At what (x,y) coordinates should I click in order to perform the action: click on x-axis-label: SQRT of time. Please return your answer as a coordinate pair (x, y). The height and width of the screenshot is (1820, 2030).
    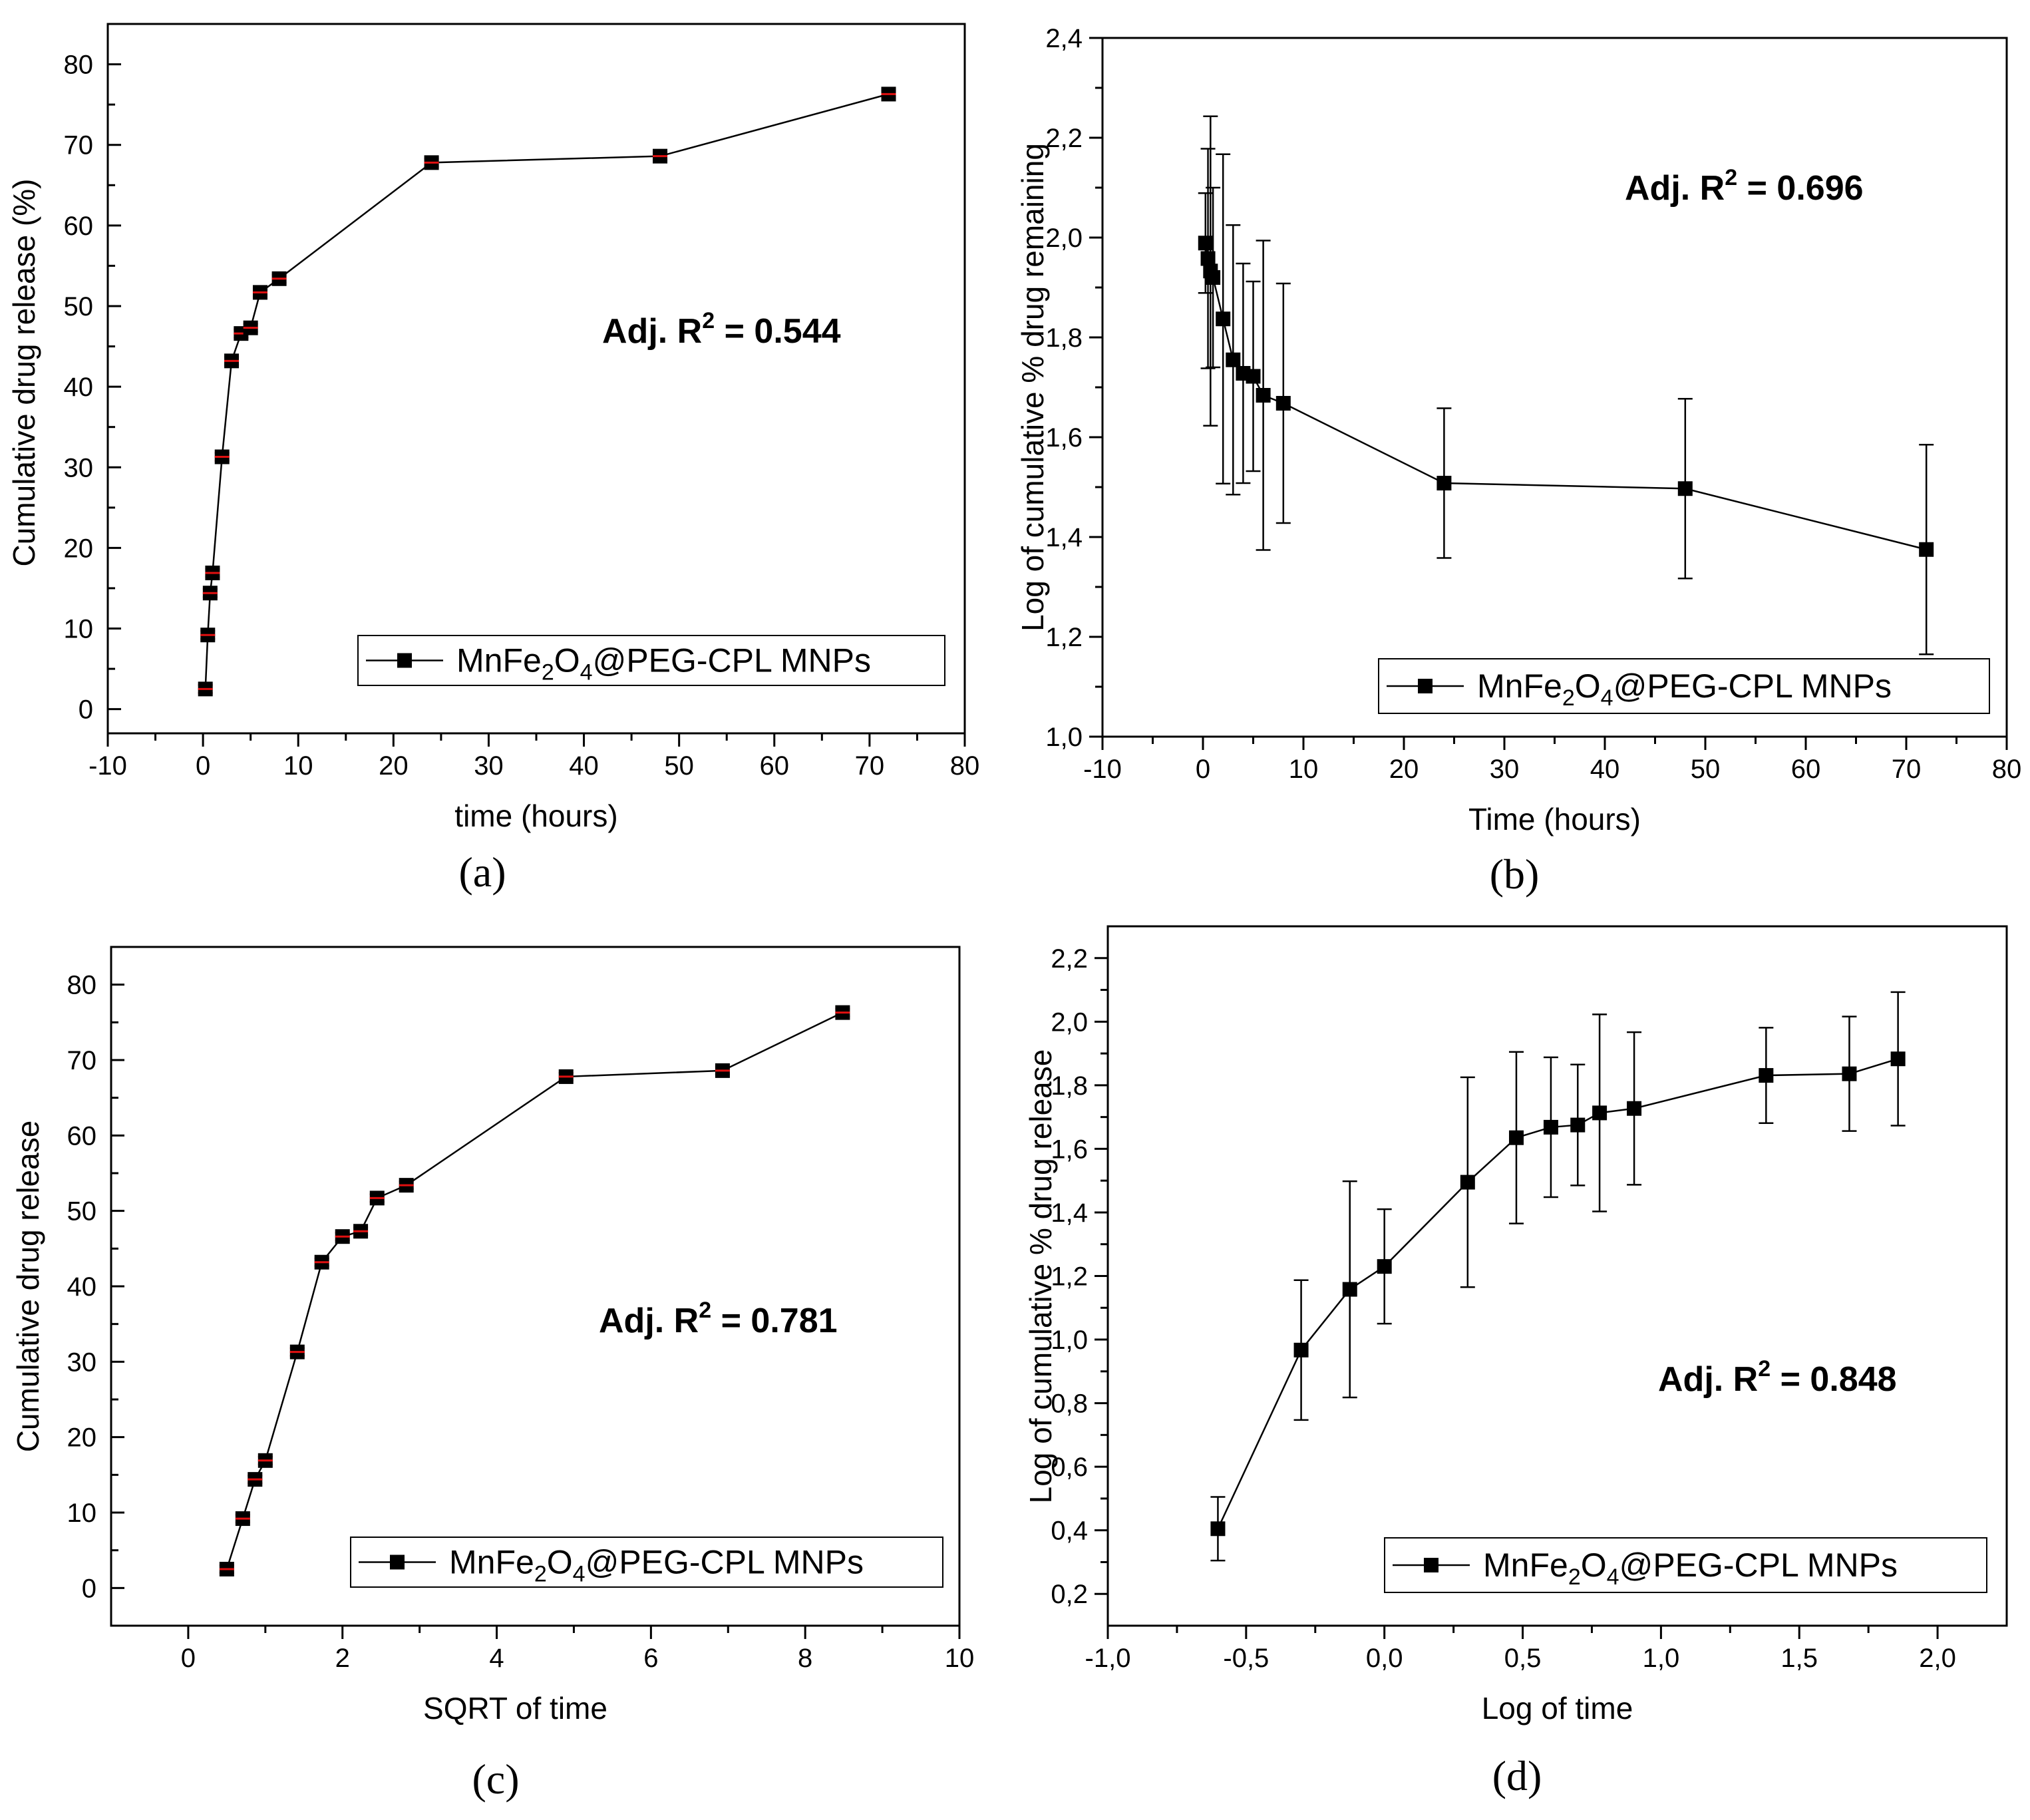
    Looking at the image, I should click on (515, 1708).